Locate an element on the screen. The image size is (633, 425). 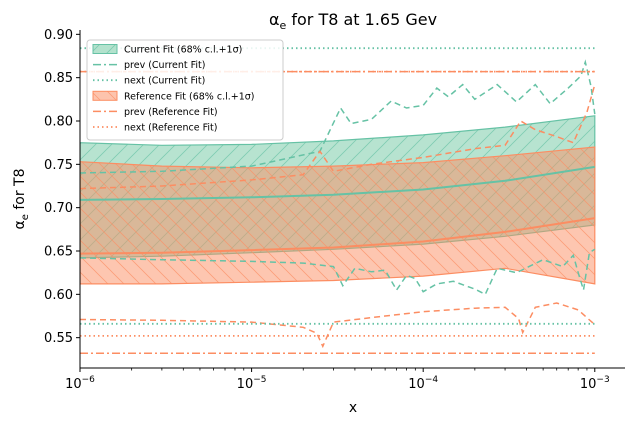
x-tick-label: 10⁻⁵ is located at coordinates (252, 383).